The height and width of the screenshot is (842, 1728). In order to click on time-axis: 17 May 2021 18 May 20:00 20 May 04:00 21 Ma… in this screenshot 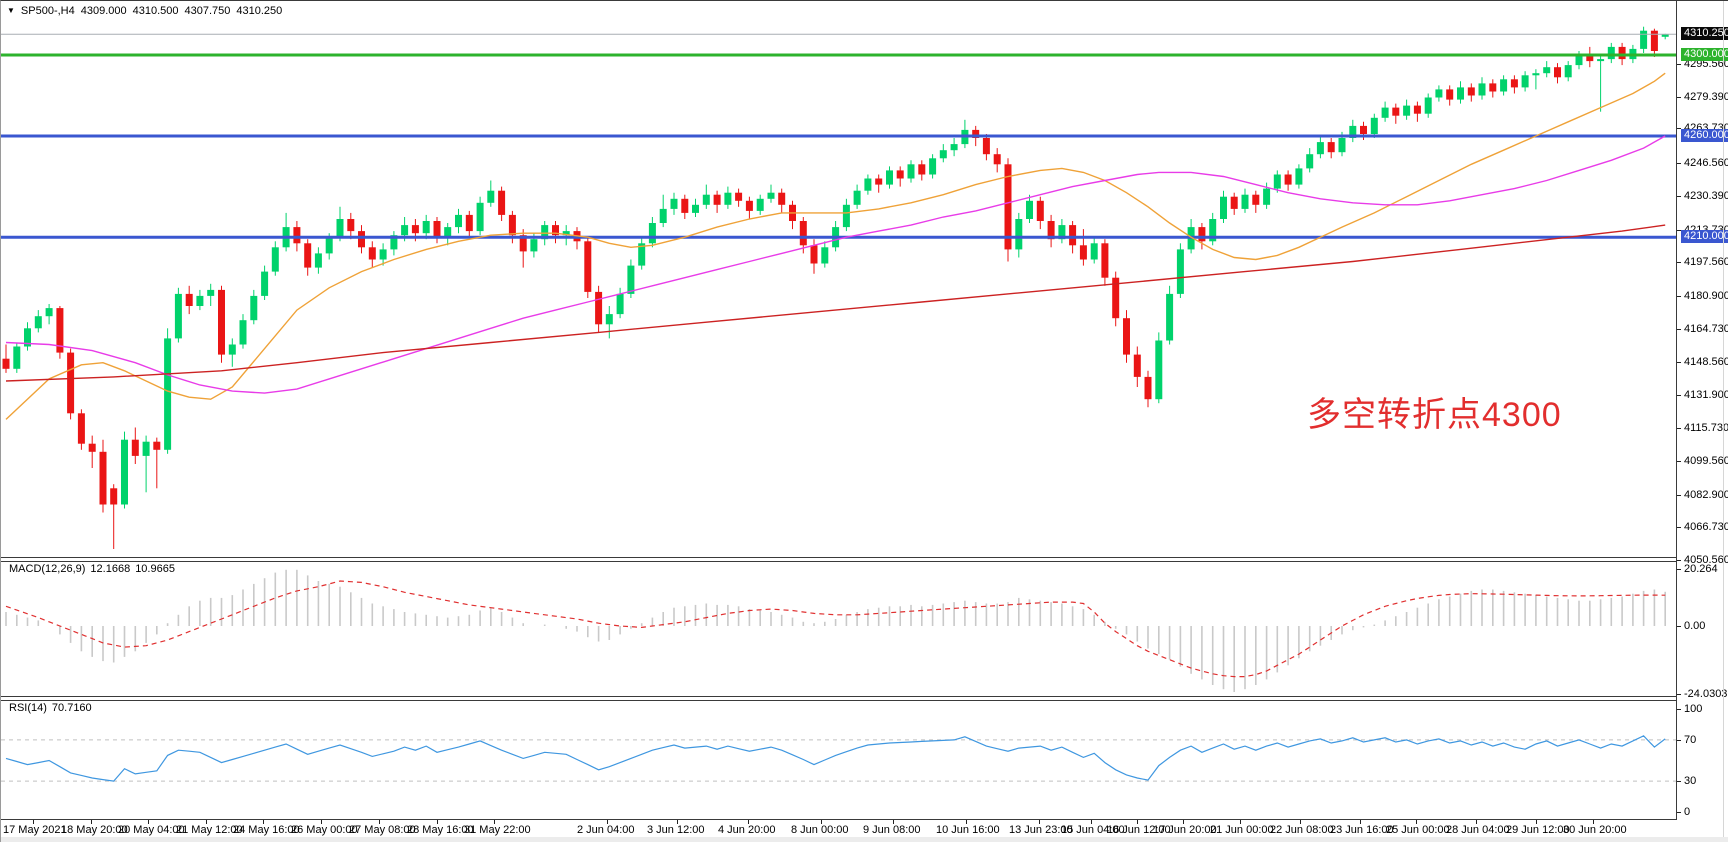, I will do `click(864, 829)`.